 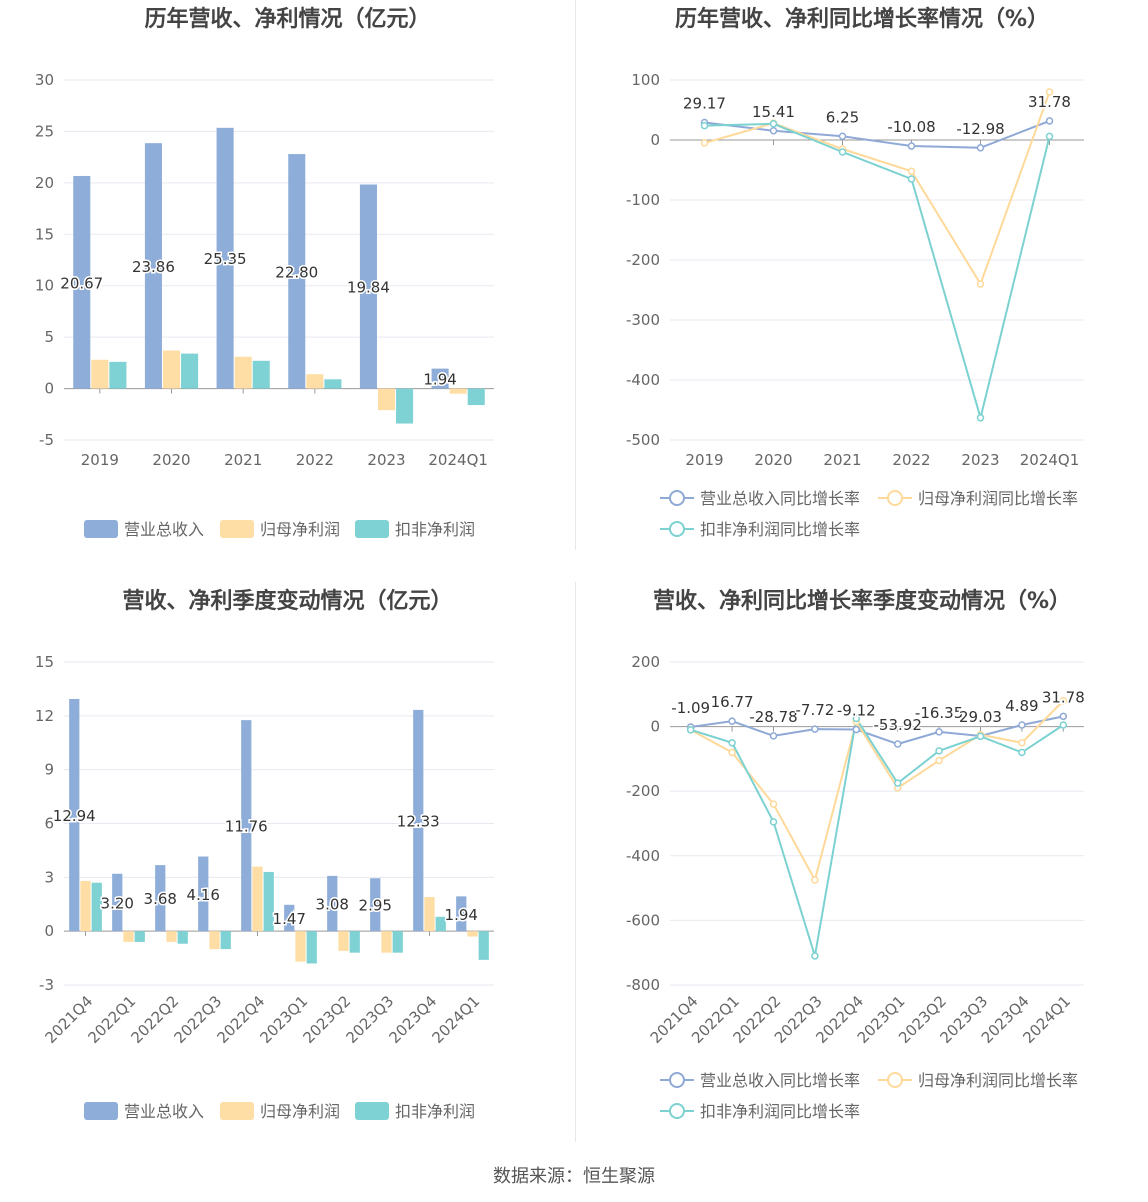 I want to click on y-tick-label: 3, so click(x=49, y=877).